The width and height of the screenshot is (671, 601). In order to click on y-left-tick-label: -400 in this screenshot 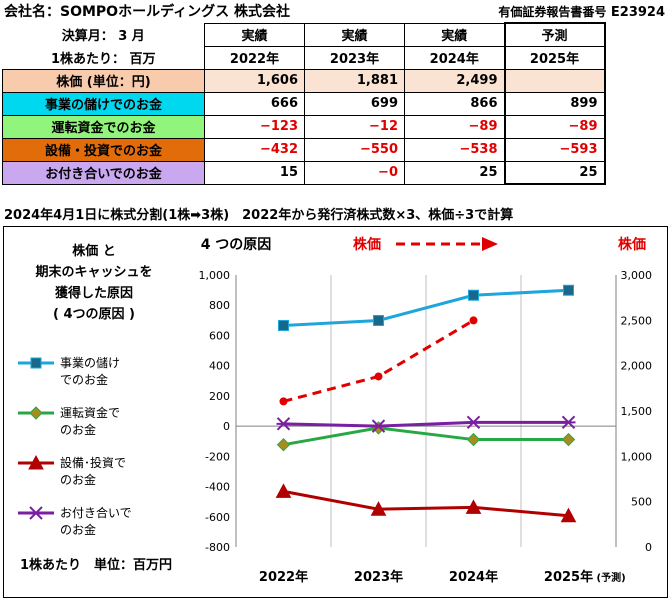, I will do `click(217, 487)`.